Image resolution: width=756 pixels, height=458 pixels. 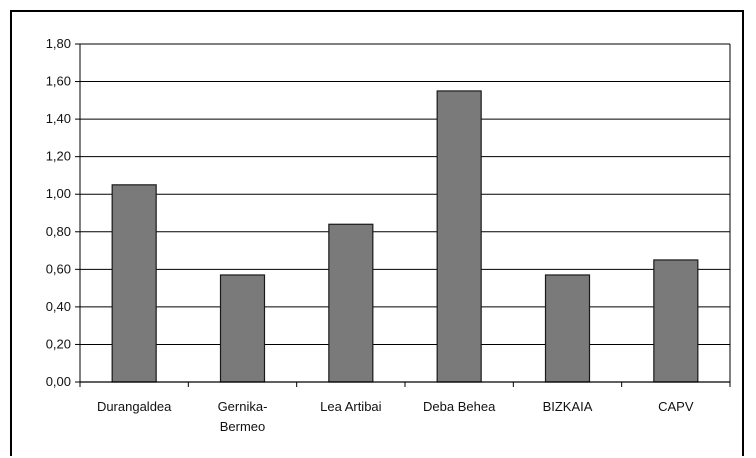 What do you see at coordinates (58, 43) in the screenshot?
I see `y-tick-label: 1,80` at bounding box center [58, 43].